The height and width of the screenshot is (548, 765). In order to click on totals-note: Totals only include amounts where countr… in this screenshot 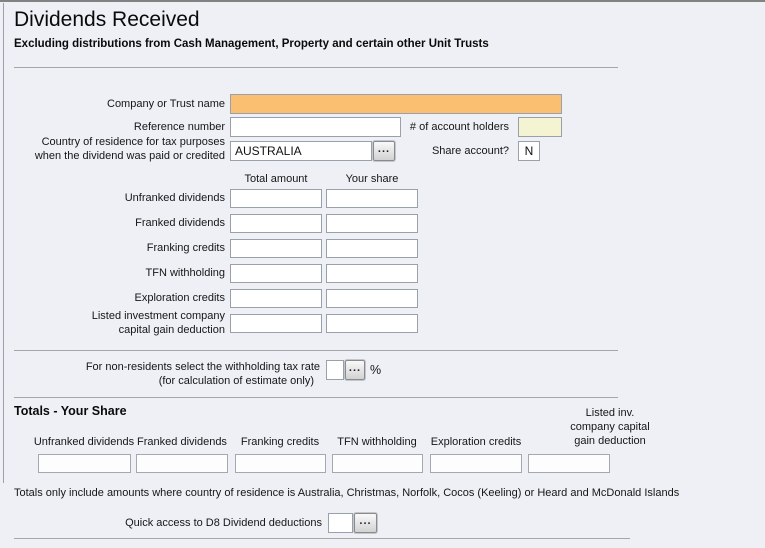, I will do `click(347, 493)`.